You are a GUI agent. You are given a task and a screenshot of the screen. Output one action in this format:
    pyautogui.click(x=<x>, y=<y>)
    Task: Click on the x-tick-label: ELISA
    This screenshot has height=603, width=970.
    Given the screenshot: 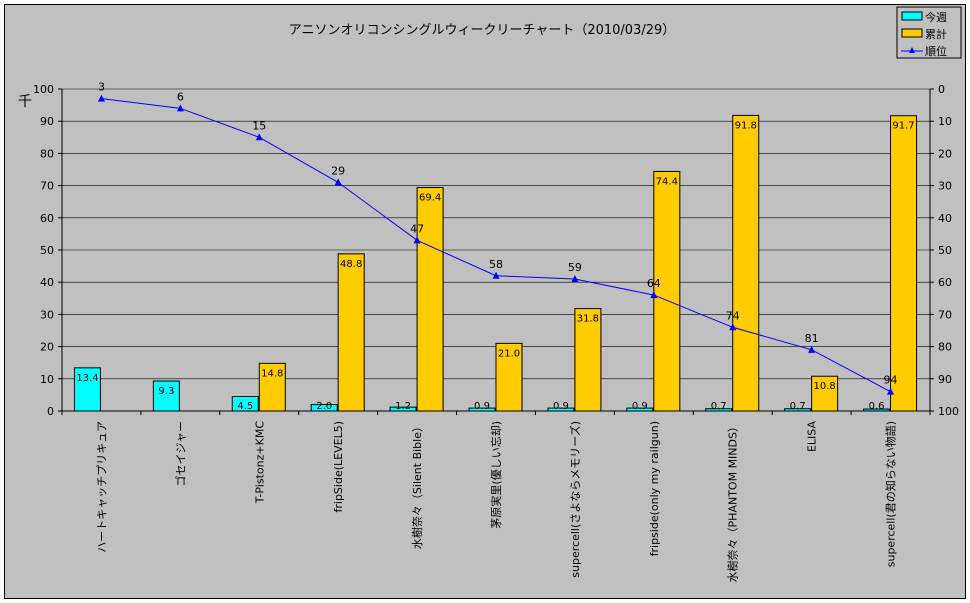 What is the action you would take?
    pyautogui.click(x=812, y=437)
    